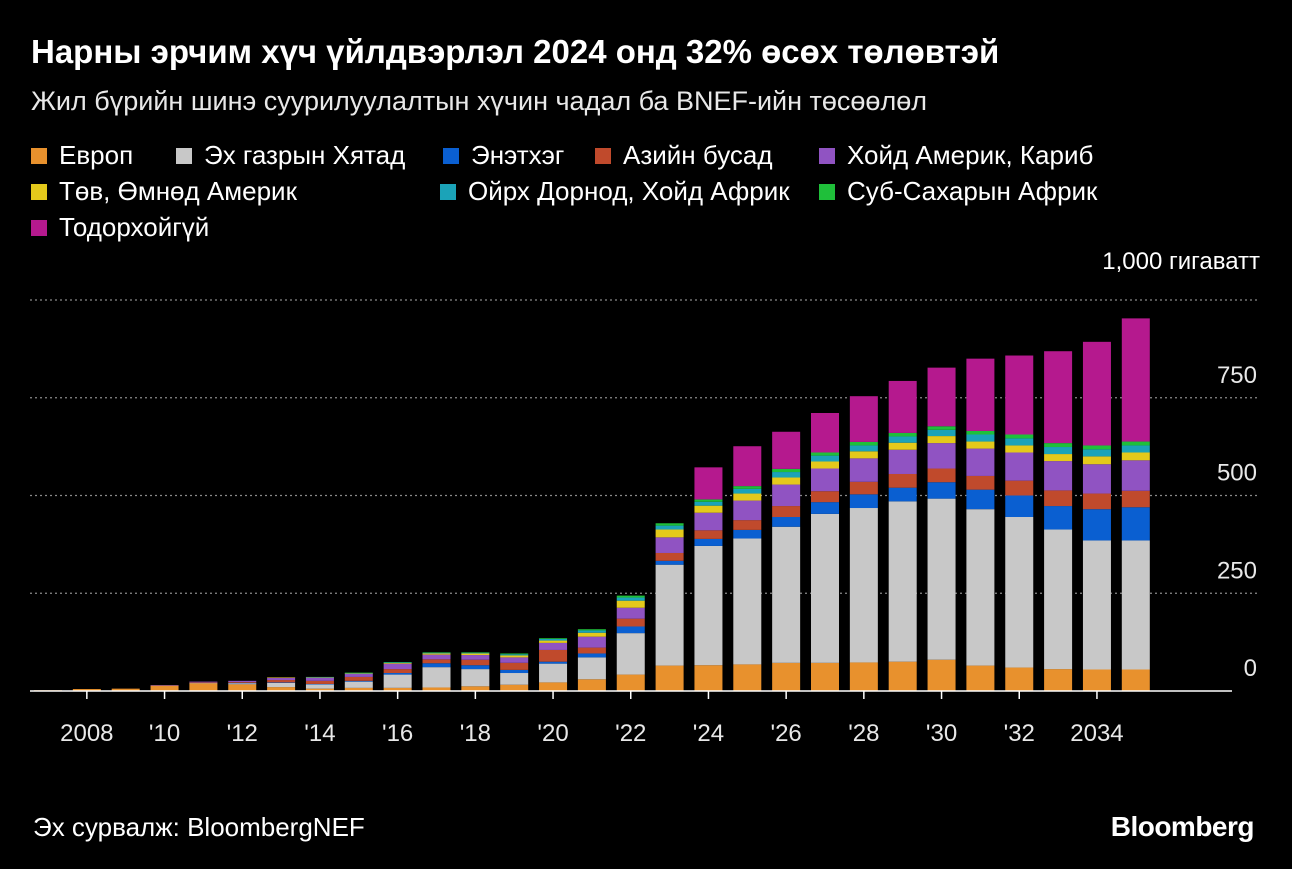 The image size is (1292, 869). What do you see at coordinates (629, 191) in the screenshot?
I see `legend-label: Ойрх Дорнод, Хойд Африк` at bounding box center [629, 191].